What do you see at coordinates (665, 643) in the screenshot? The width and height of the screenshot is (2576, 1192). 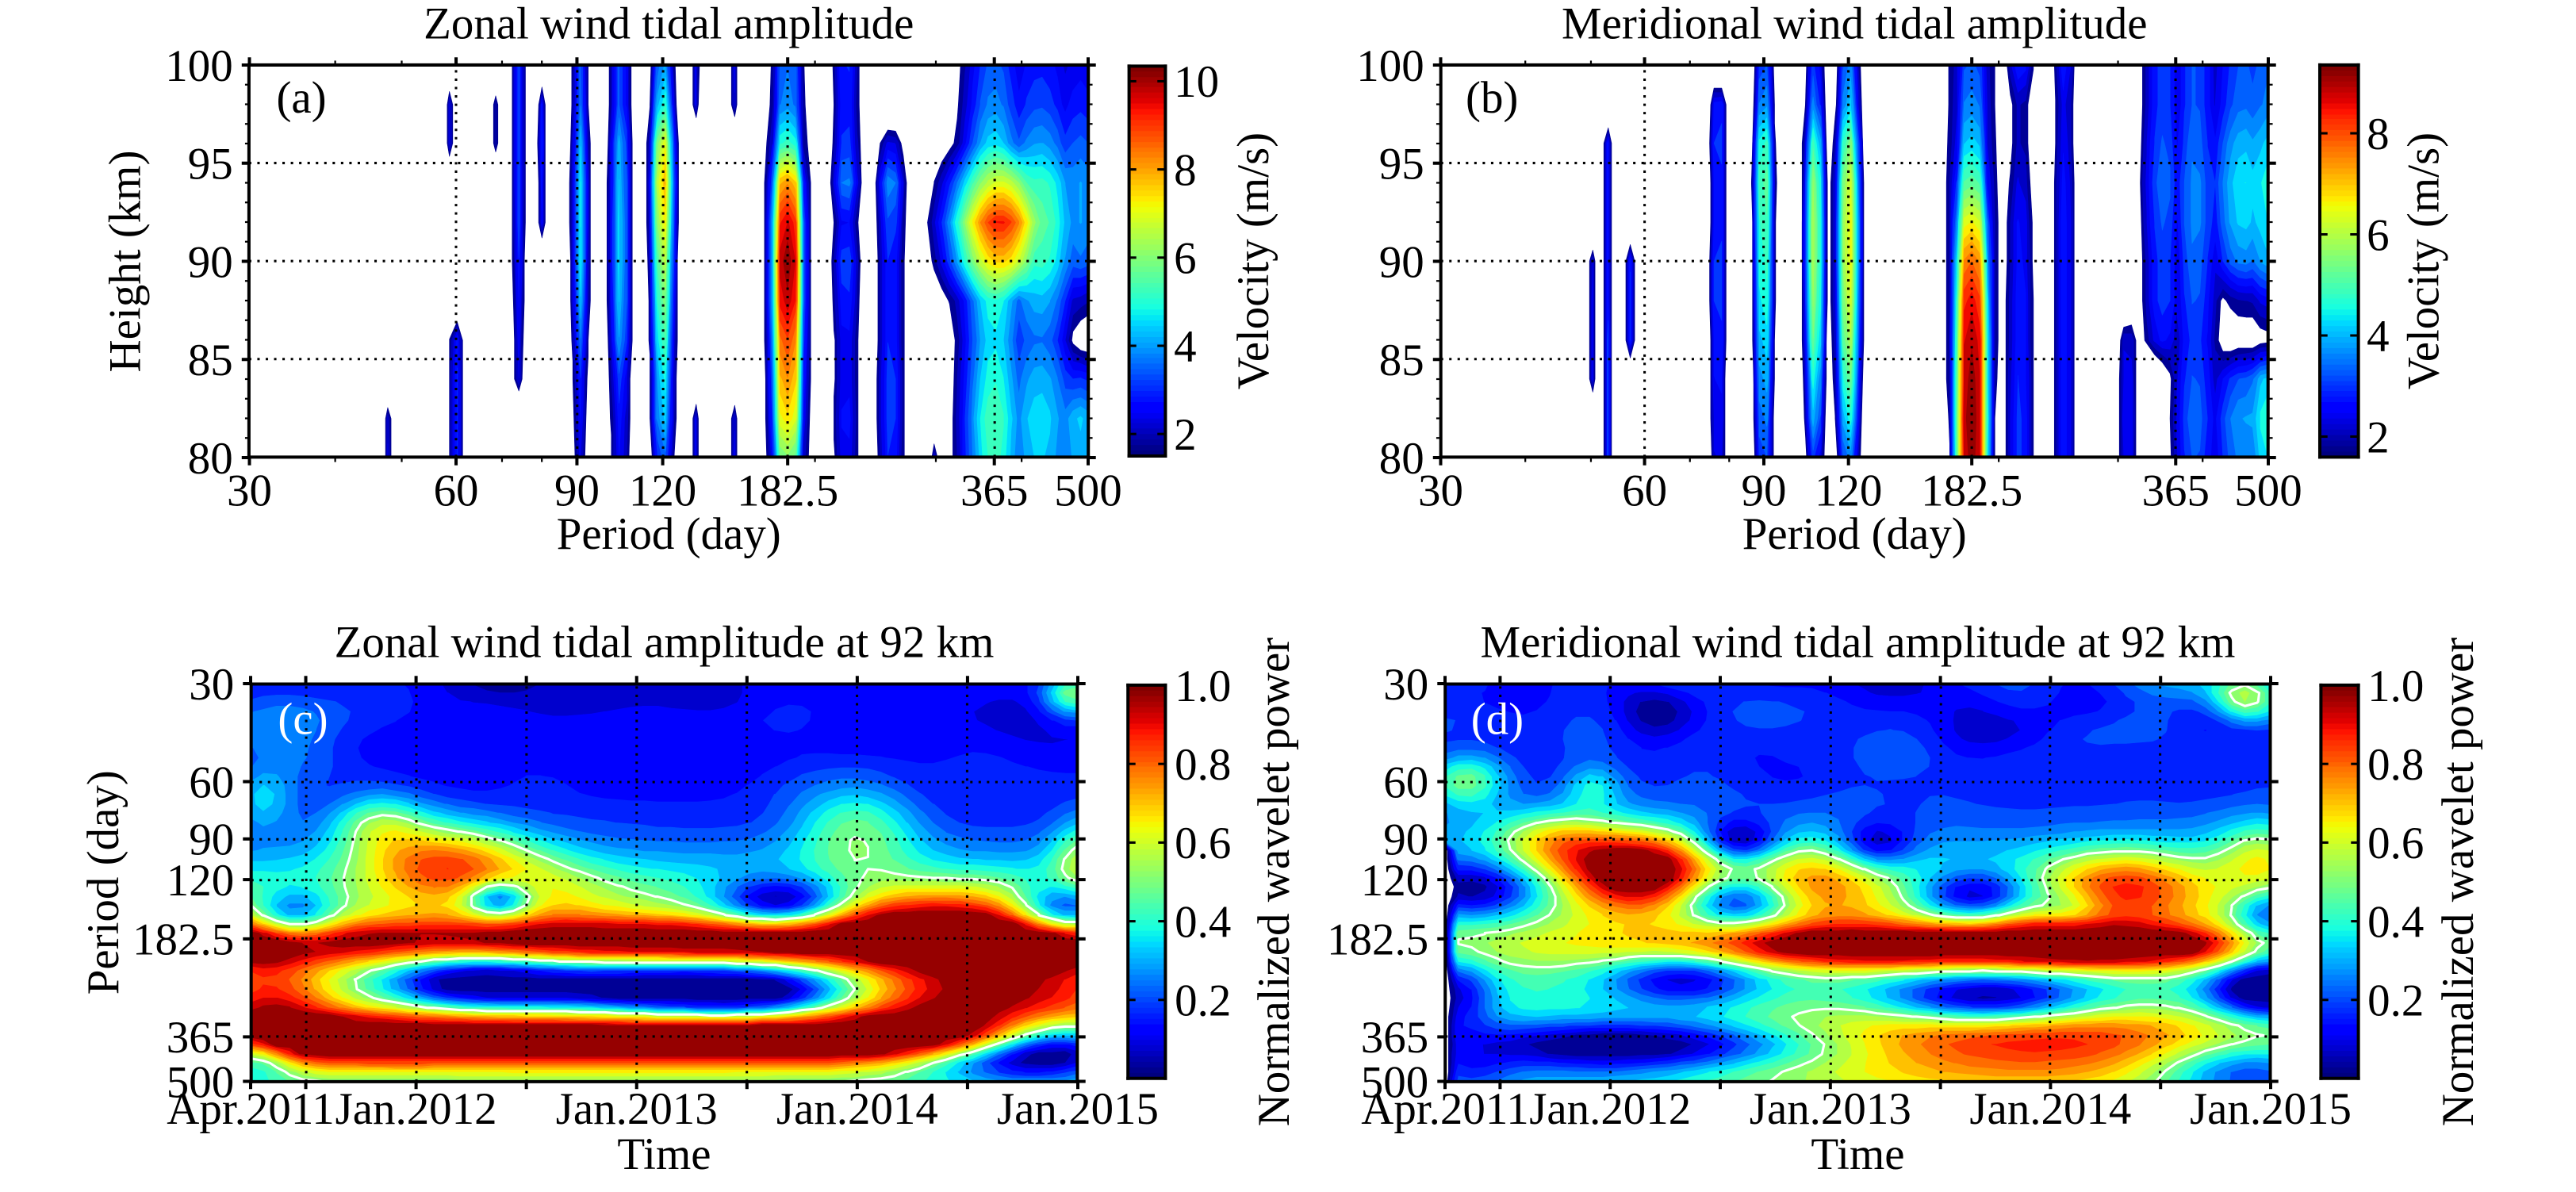 I see `svg-text:Zonal wind tidal amplitude at: Zonal wind tidal amplitude at 92 km` at bounding box center [665, 643].